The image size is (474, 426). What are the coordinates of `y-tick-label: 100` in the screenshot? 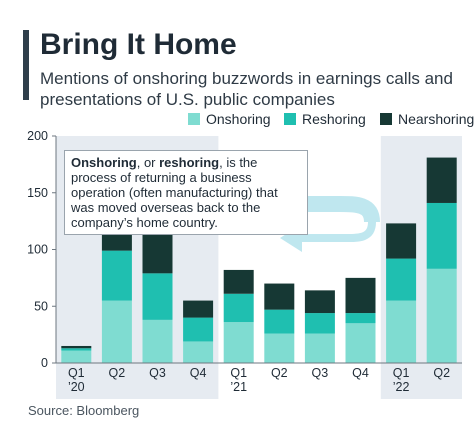 It's located at (37, 250).